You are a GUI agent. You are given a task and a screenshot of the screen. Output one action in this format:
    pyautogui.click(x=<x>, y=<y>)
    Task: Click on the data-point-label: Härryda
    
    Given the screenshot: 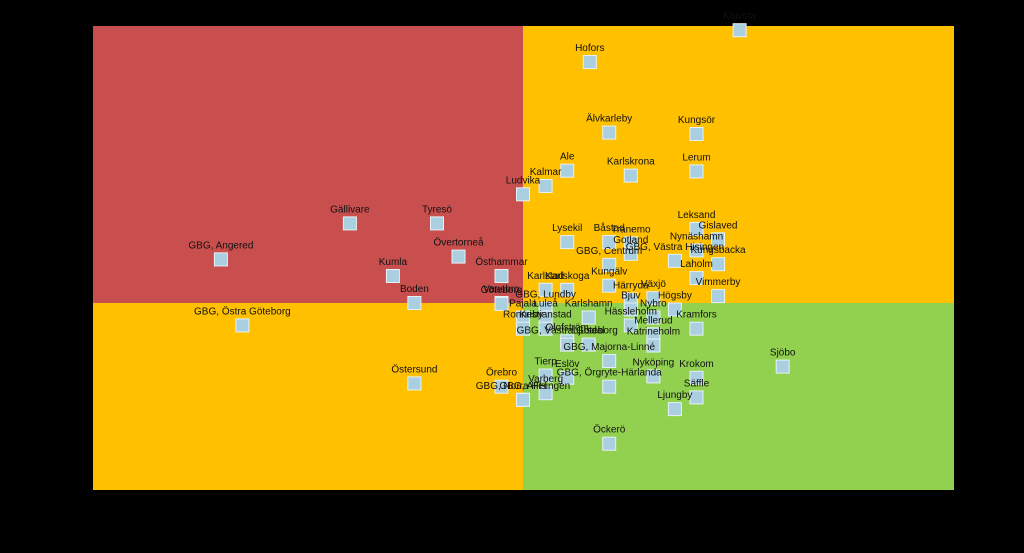 What is the action you would take?
    pyautogui.click(x=631, y=286)
    